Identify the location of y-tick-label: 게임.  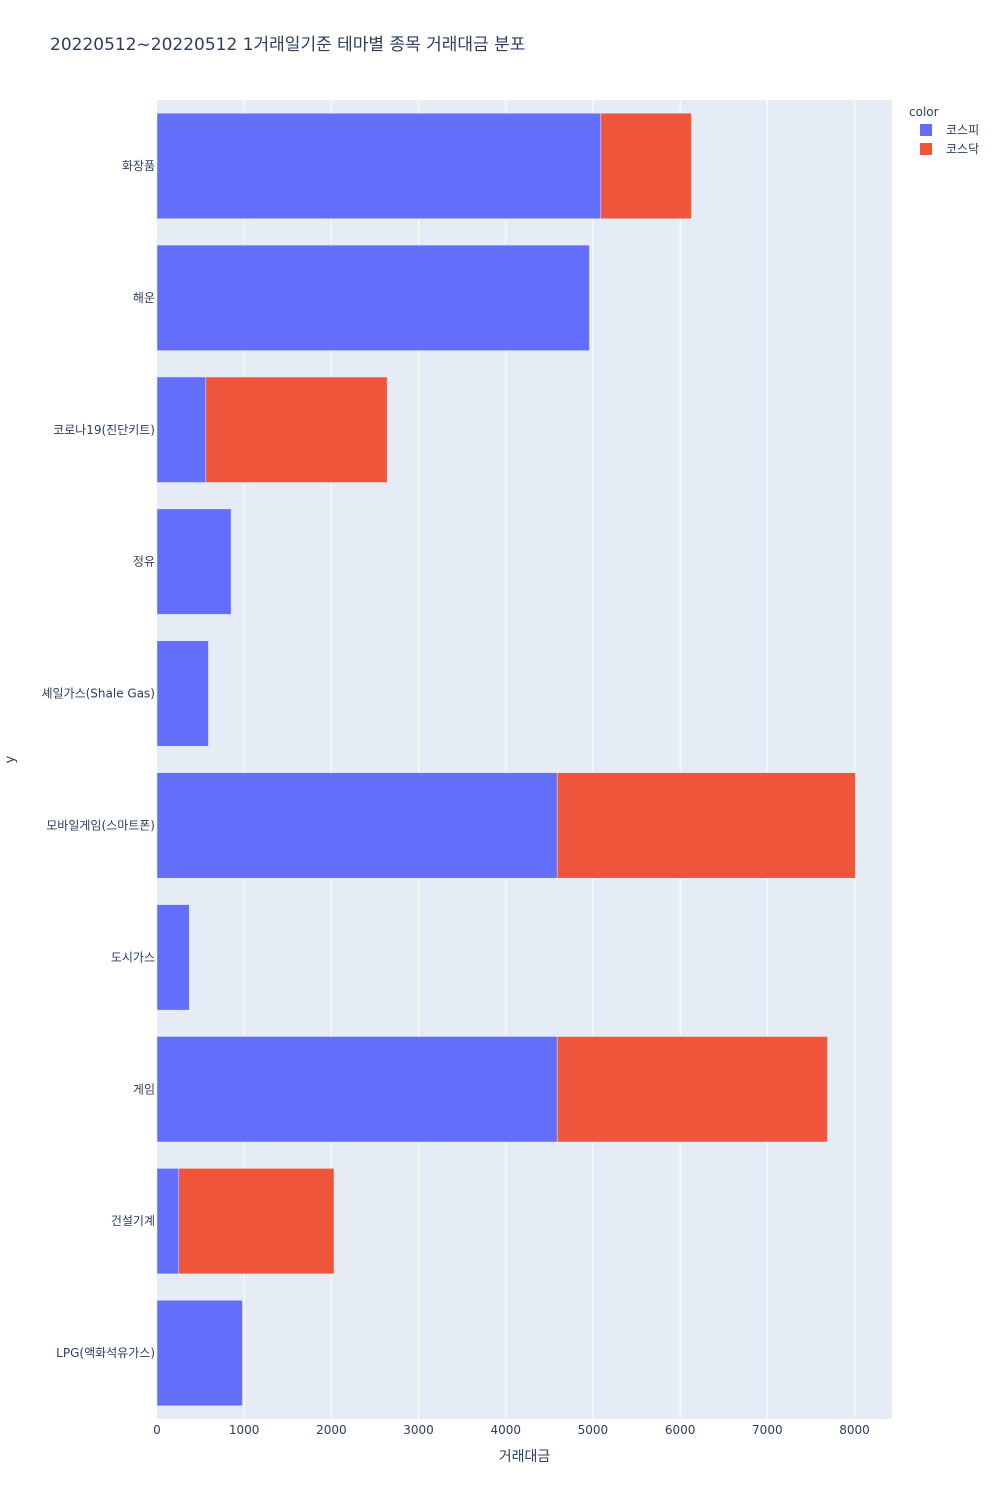
(144, 1089).